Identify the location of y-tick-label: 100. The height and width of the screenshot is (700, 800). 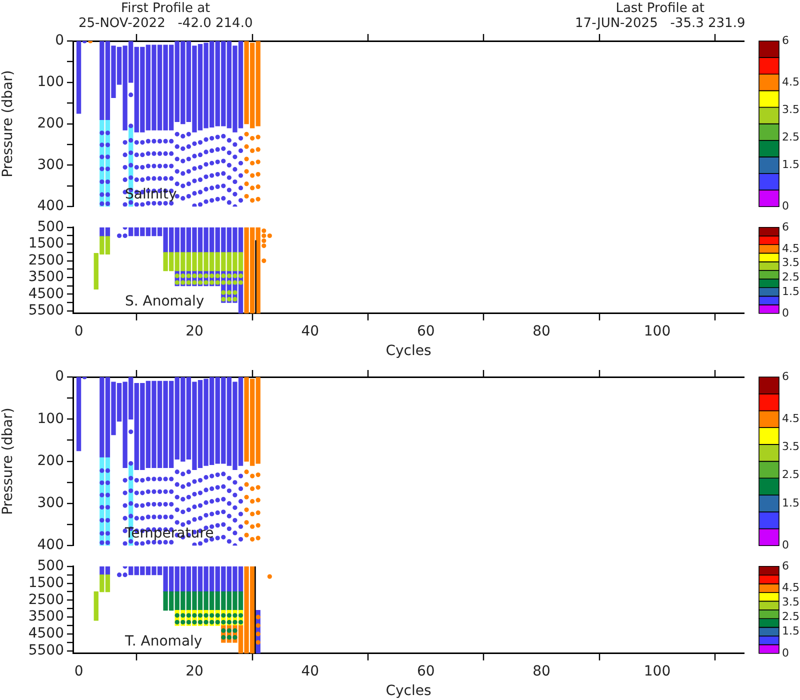
(50, 82).